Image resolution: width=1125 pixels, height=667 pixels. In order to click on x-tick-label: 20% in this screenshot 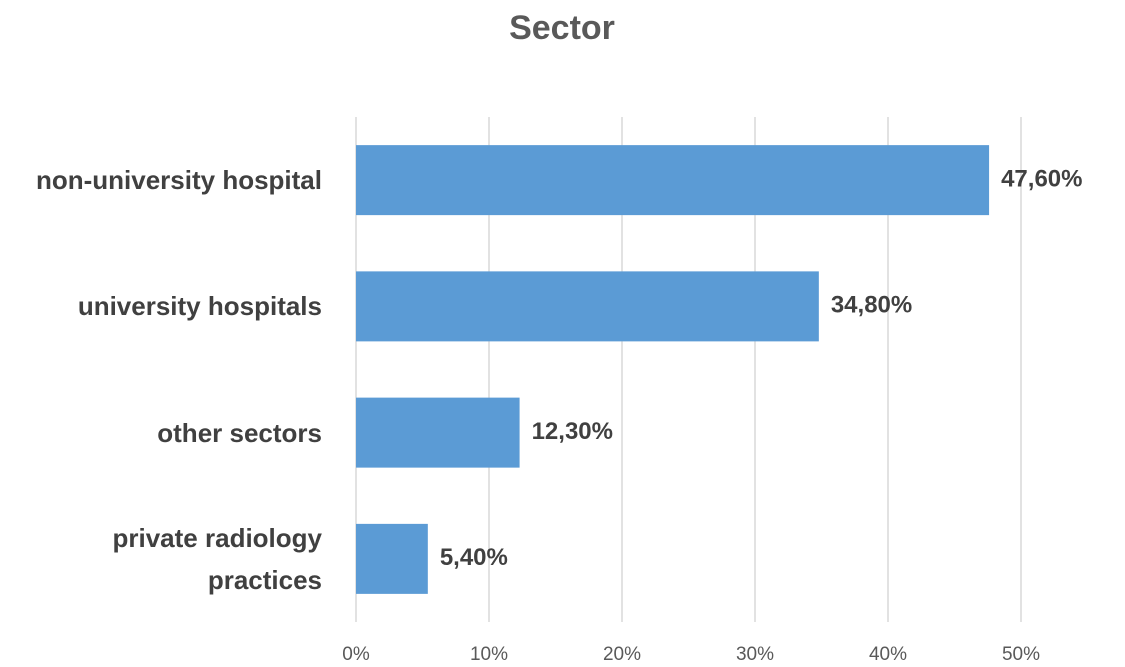, I will do `click(622, 654)`.